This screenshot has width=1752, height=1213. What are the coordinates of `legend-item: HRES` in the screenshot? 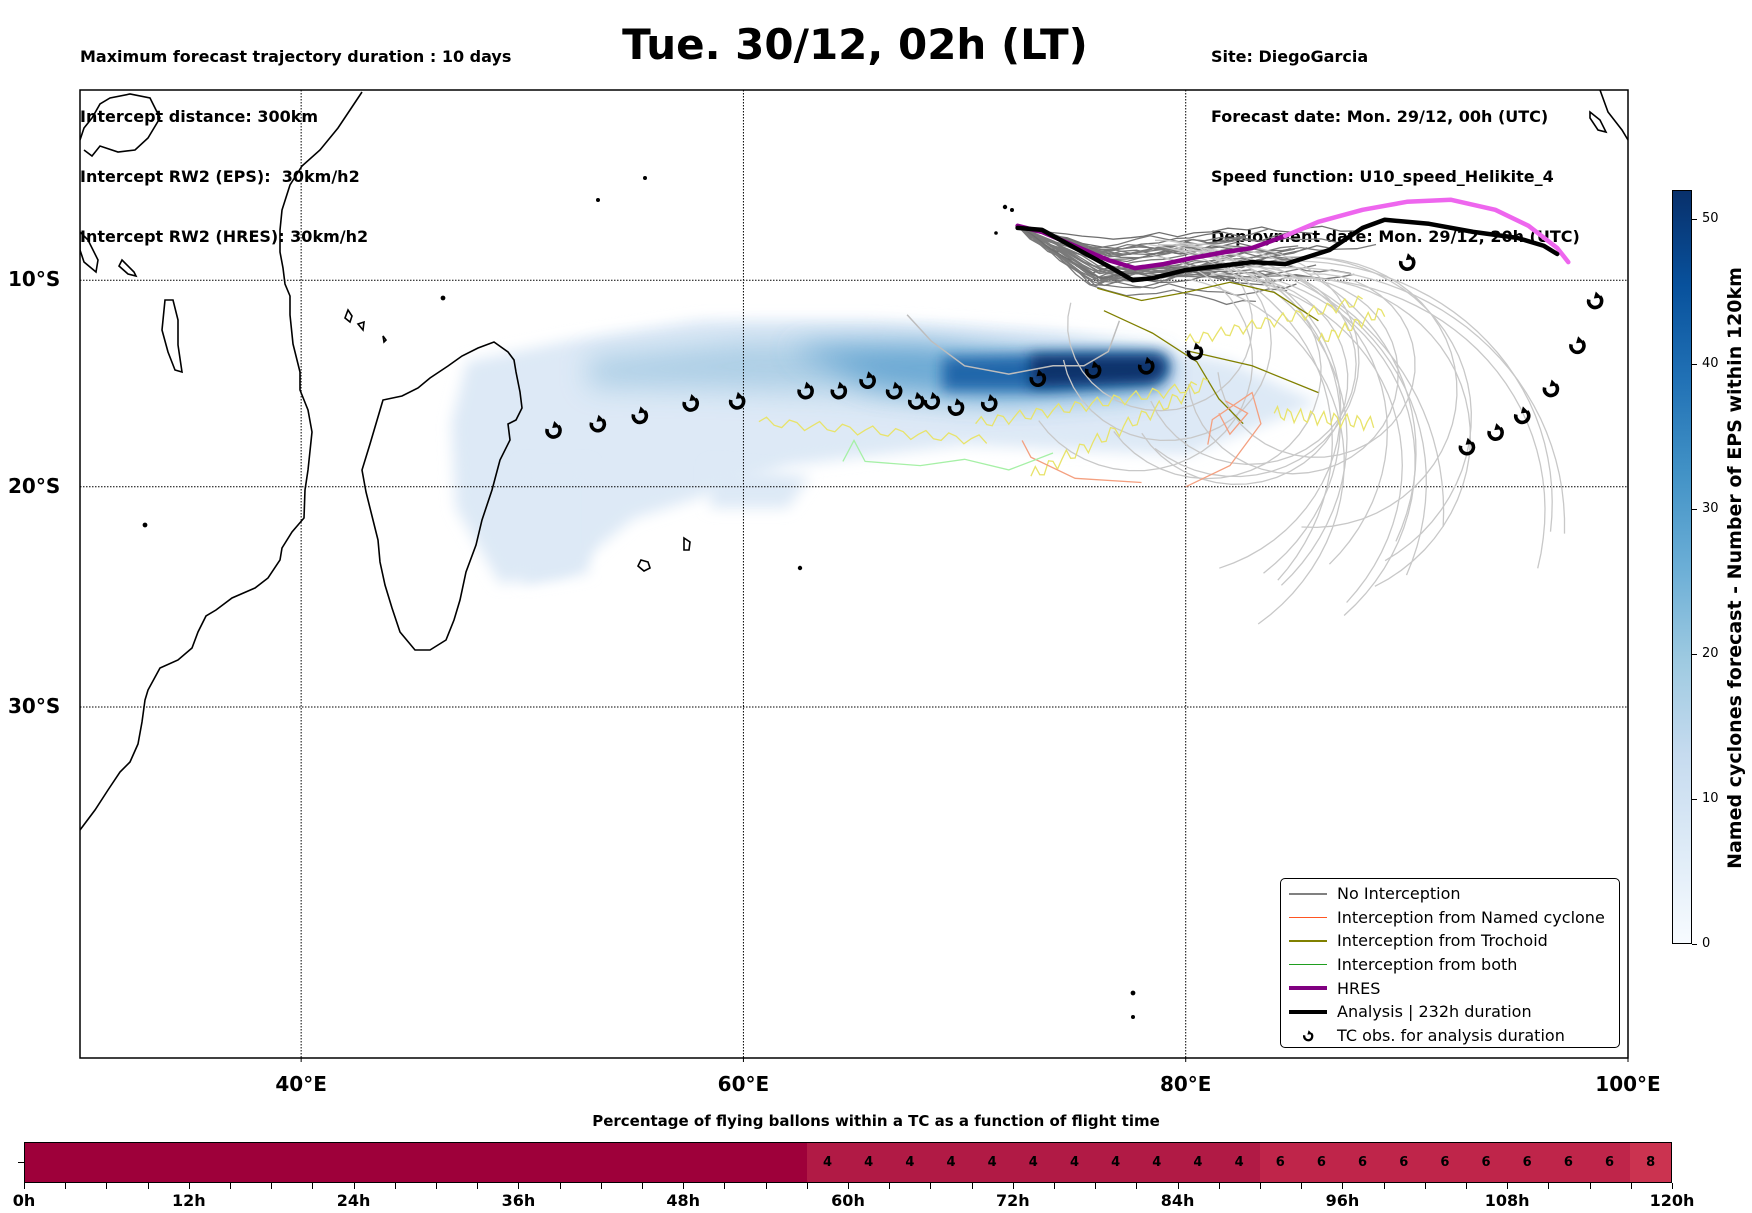 It's located at (1450, 988).